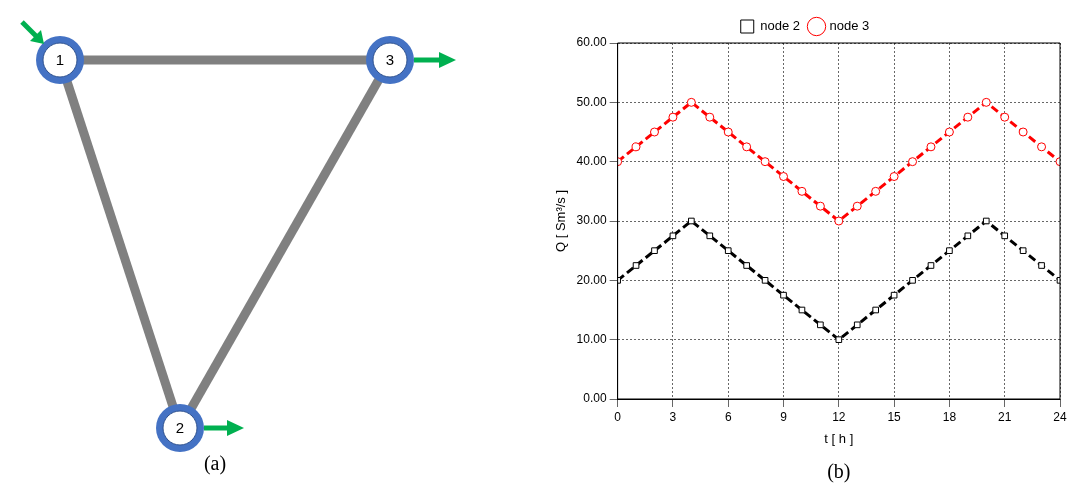 This screenshot has height=491, width=1072. What do you see at coordinates (591, 279) in the screenshot?
I see `y-tick-label: 20.00` at bounding box center [591, 279].